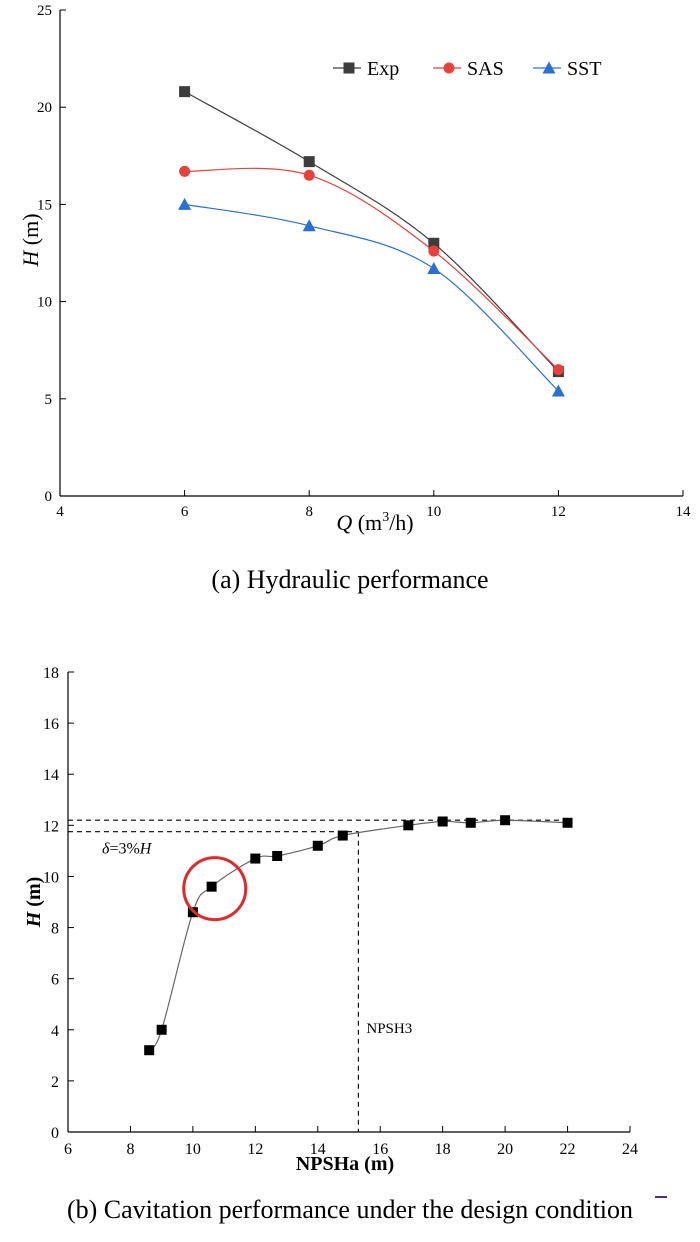  Describe the element at coordinates (51, 673) in the screenshot. I see `y-tick-label: 18` at that location.